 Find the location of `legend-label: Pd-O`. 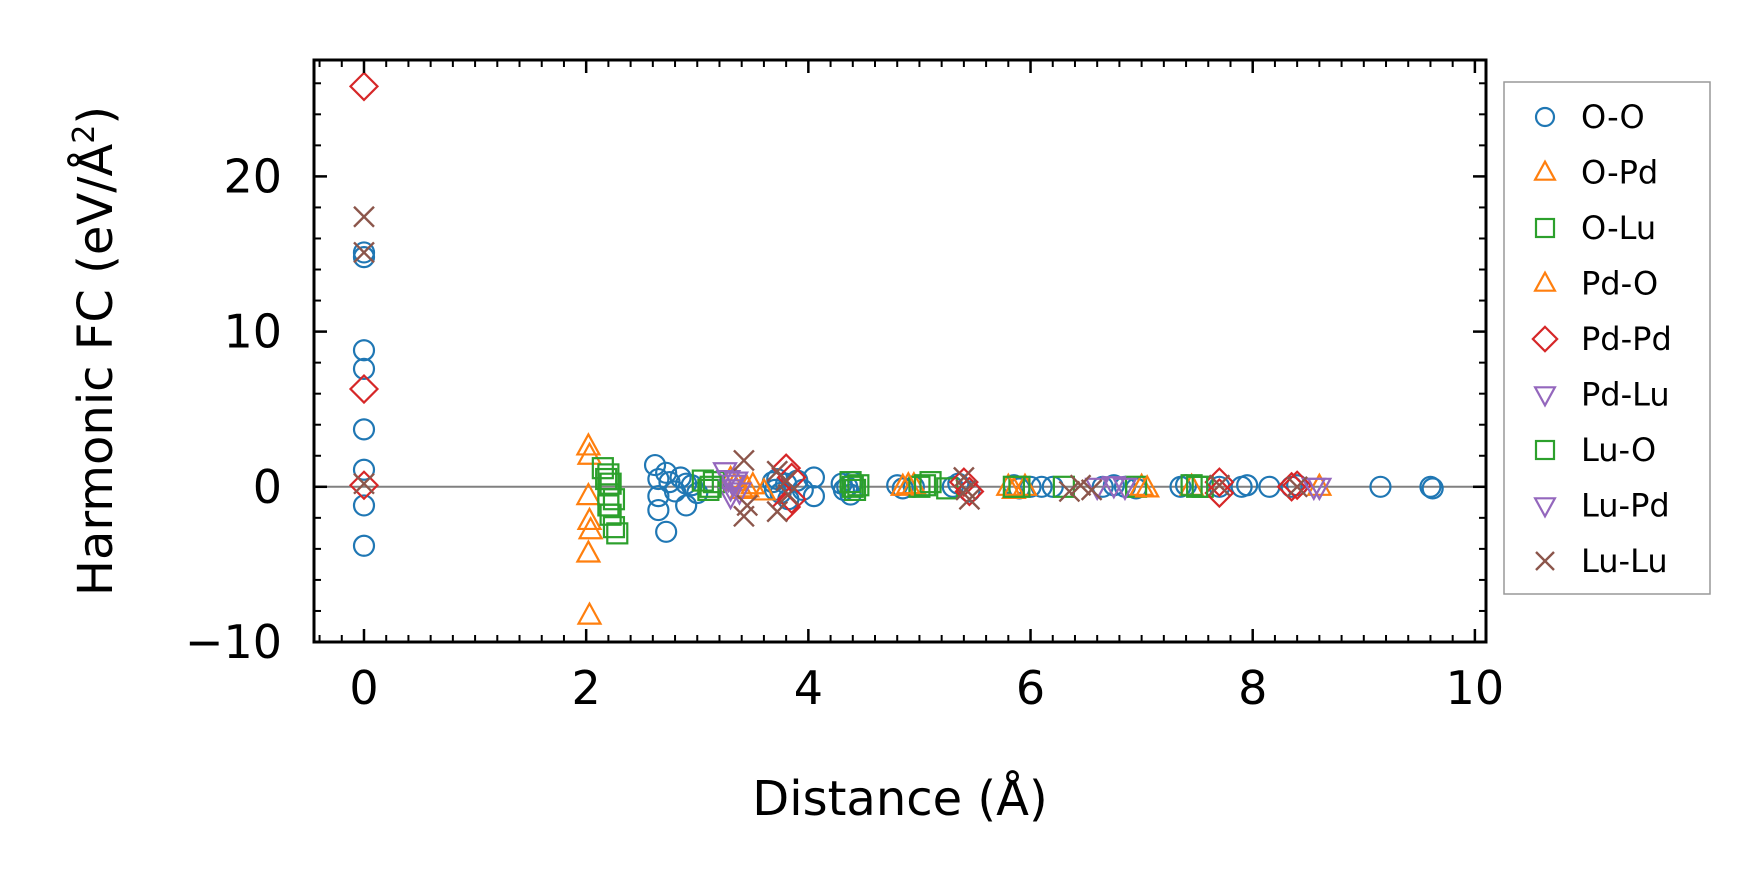

legend-label: Pd-O is located at coordinates (1619, 284).